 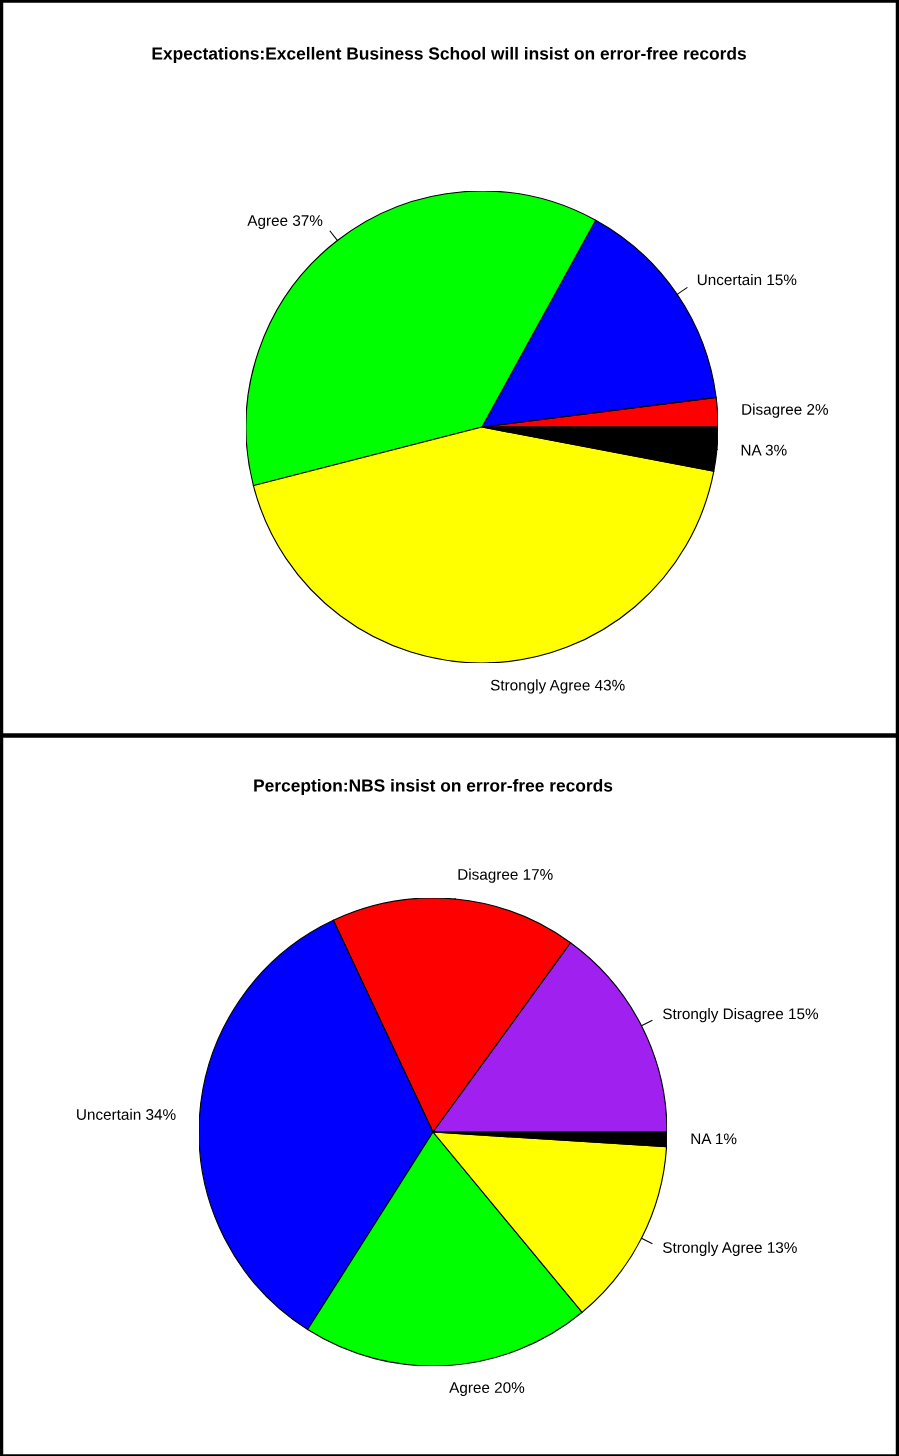 I want to click on chart-title: Perception:NBS insist on error-free records, so click(x=433, y=787).